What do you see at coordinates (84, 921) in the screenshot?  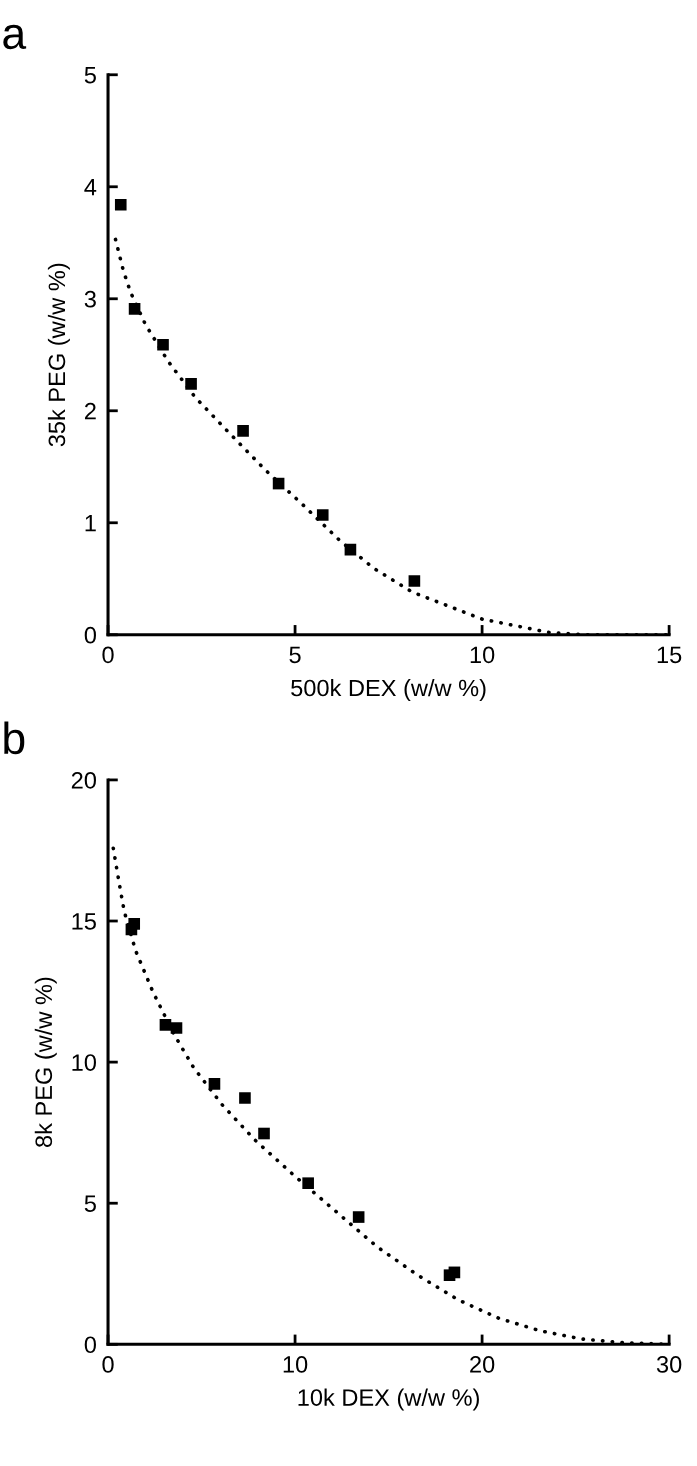 I see `y-tick-label: 15` at bounding box center [84, 921].